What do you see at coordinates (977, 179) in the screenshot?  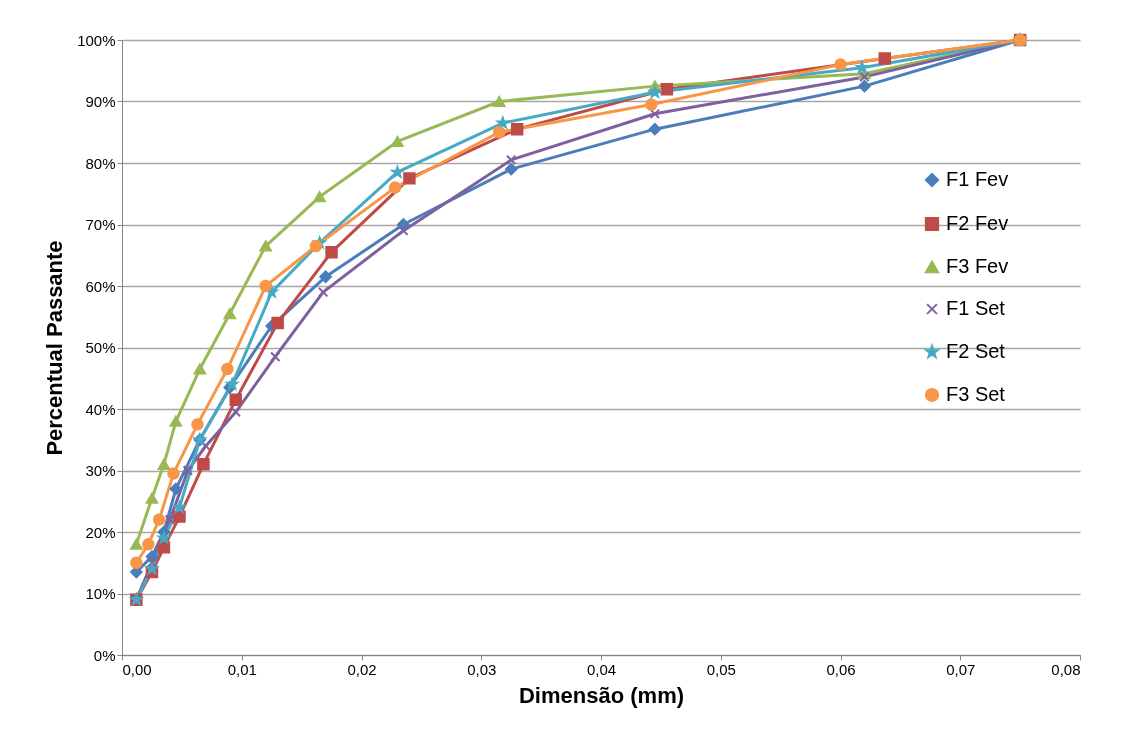 I see `legend-label: F1 Fev` at bounding box center [977, 179].